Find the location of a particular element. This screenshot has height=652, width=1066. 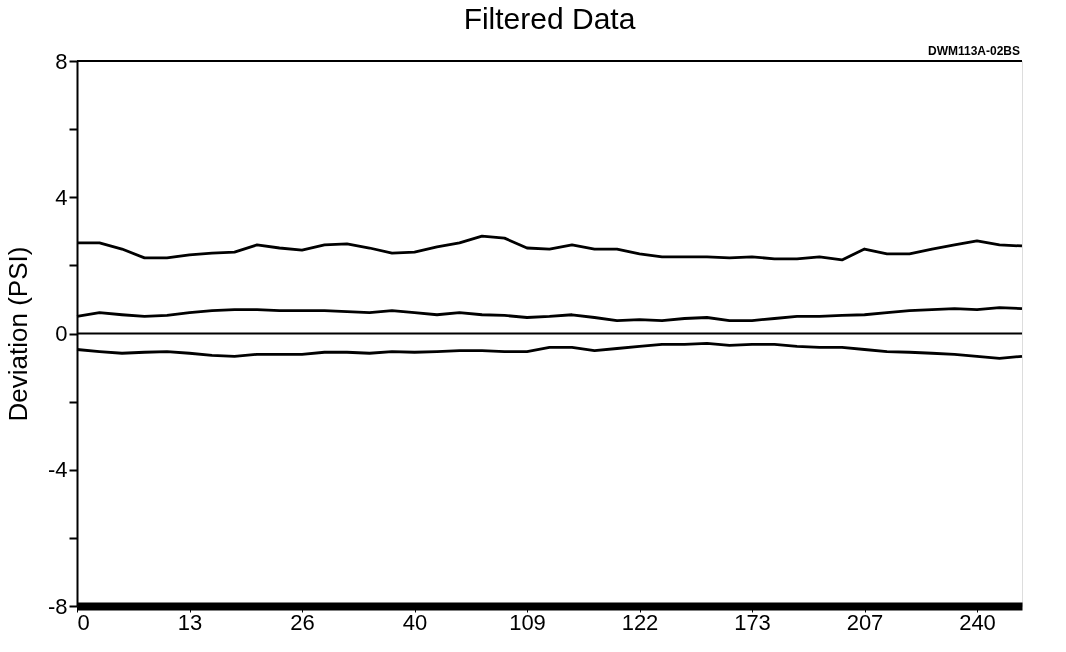

chart-title: Filtered Data is located at coordinates (549, 18).